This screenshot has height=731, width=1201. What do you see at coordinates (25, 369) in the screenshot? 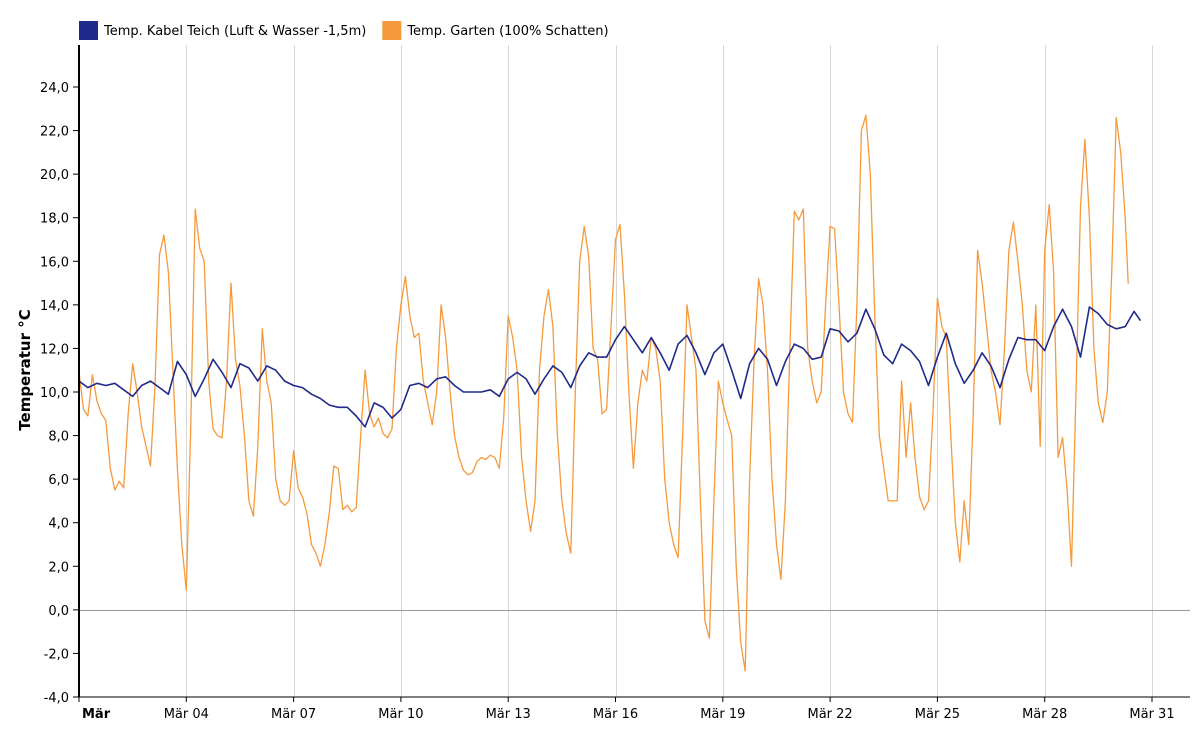
I see `y-axis-label: Temperatur °C` at bounding box center [25, 369].